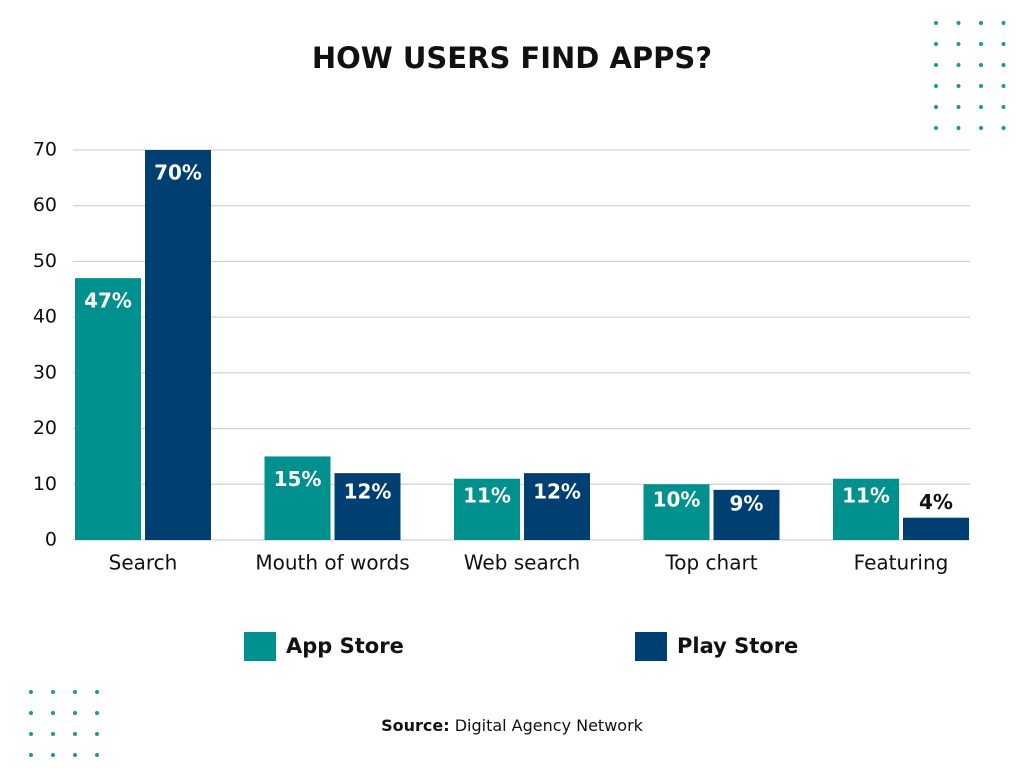  What do you see at coordinates (710, 563) in the screenshot?
I see `x-tick-label: Top chart` at bounding box center [710, 563].